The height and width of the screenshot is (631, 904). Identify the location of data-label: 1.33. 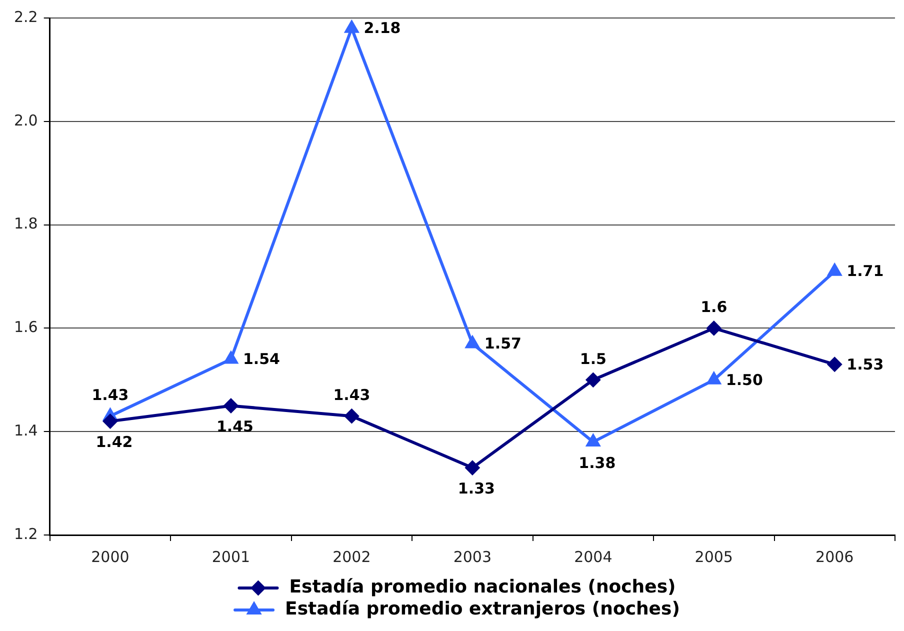
(476, 489).